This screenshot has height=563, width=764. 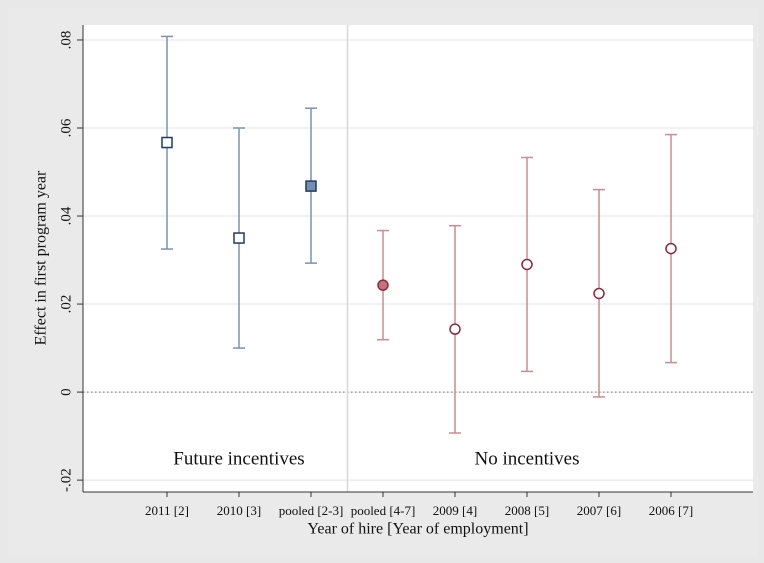 What do you see at coordinates (41, 257) in the screenshot?
I see `y-axis-label: Effect in first program year` at bounding box center [41, 257].